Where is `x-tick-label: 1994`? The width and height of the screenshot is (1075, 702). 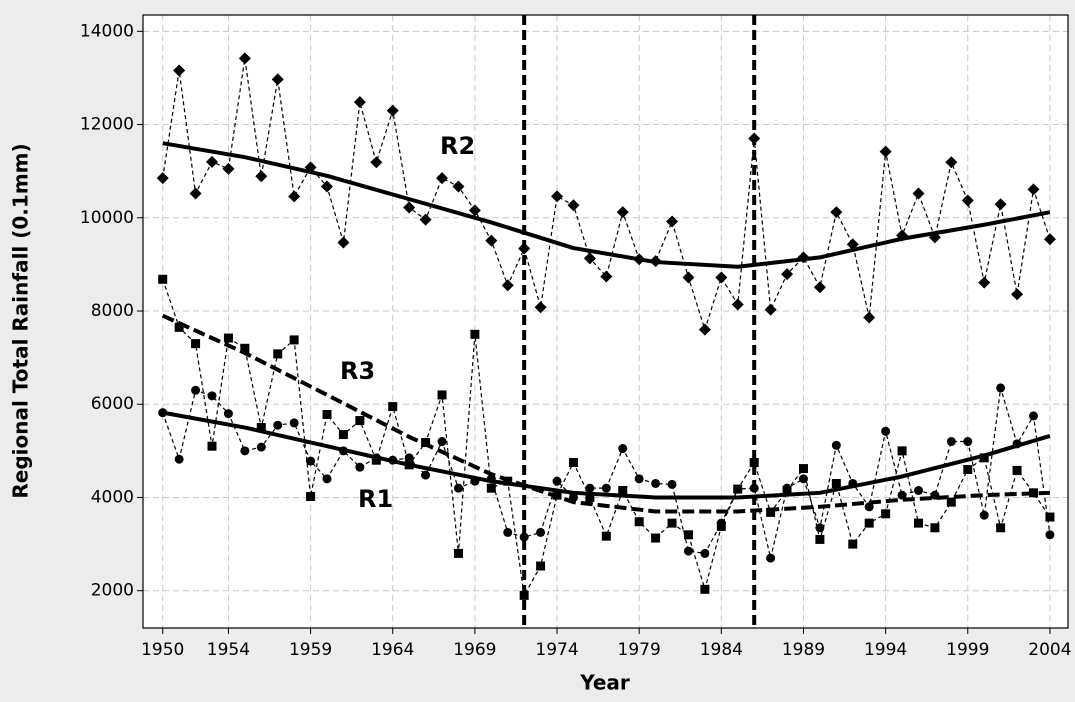 x-tick-label: 1994 is located at coordinates (885, 650).